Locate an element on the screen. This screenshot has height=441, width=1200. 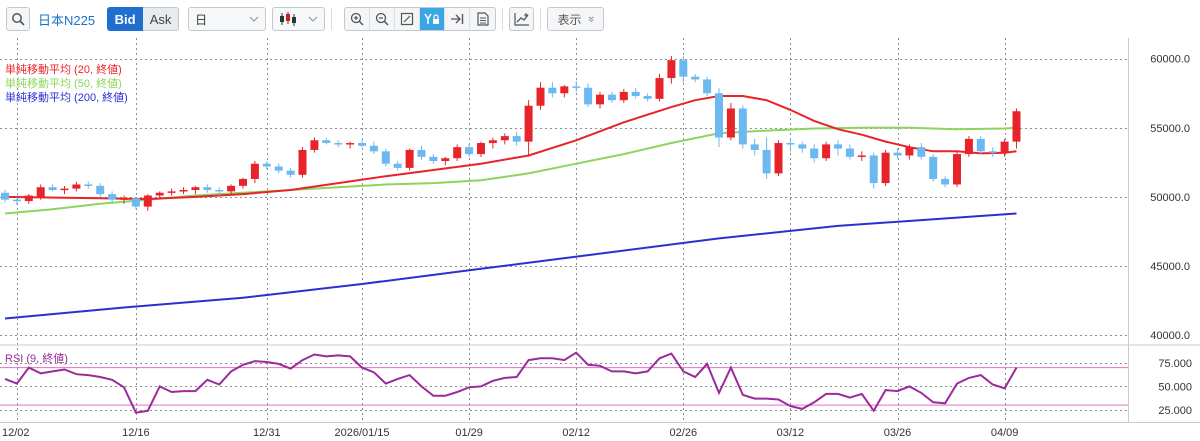
indicator-button is located at coordinates (522, 19).